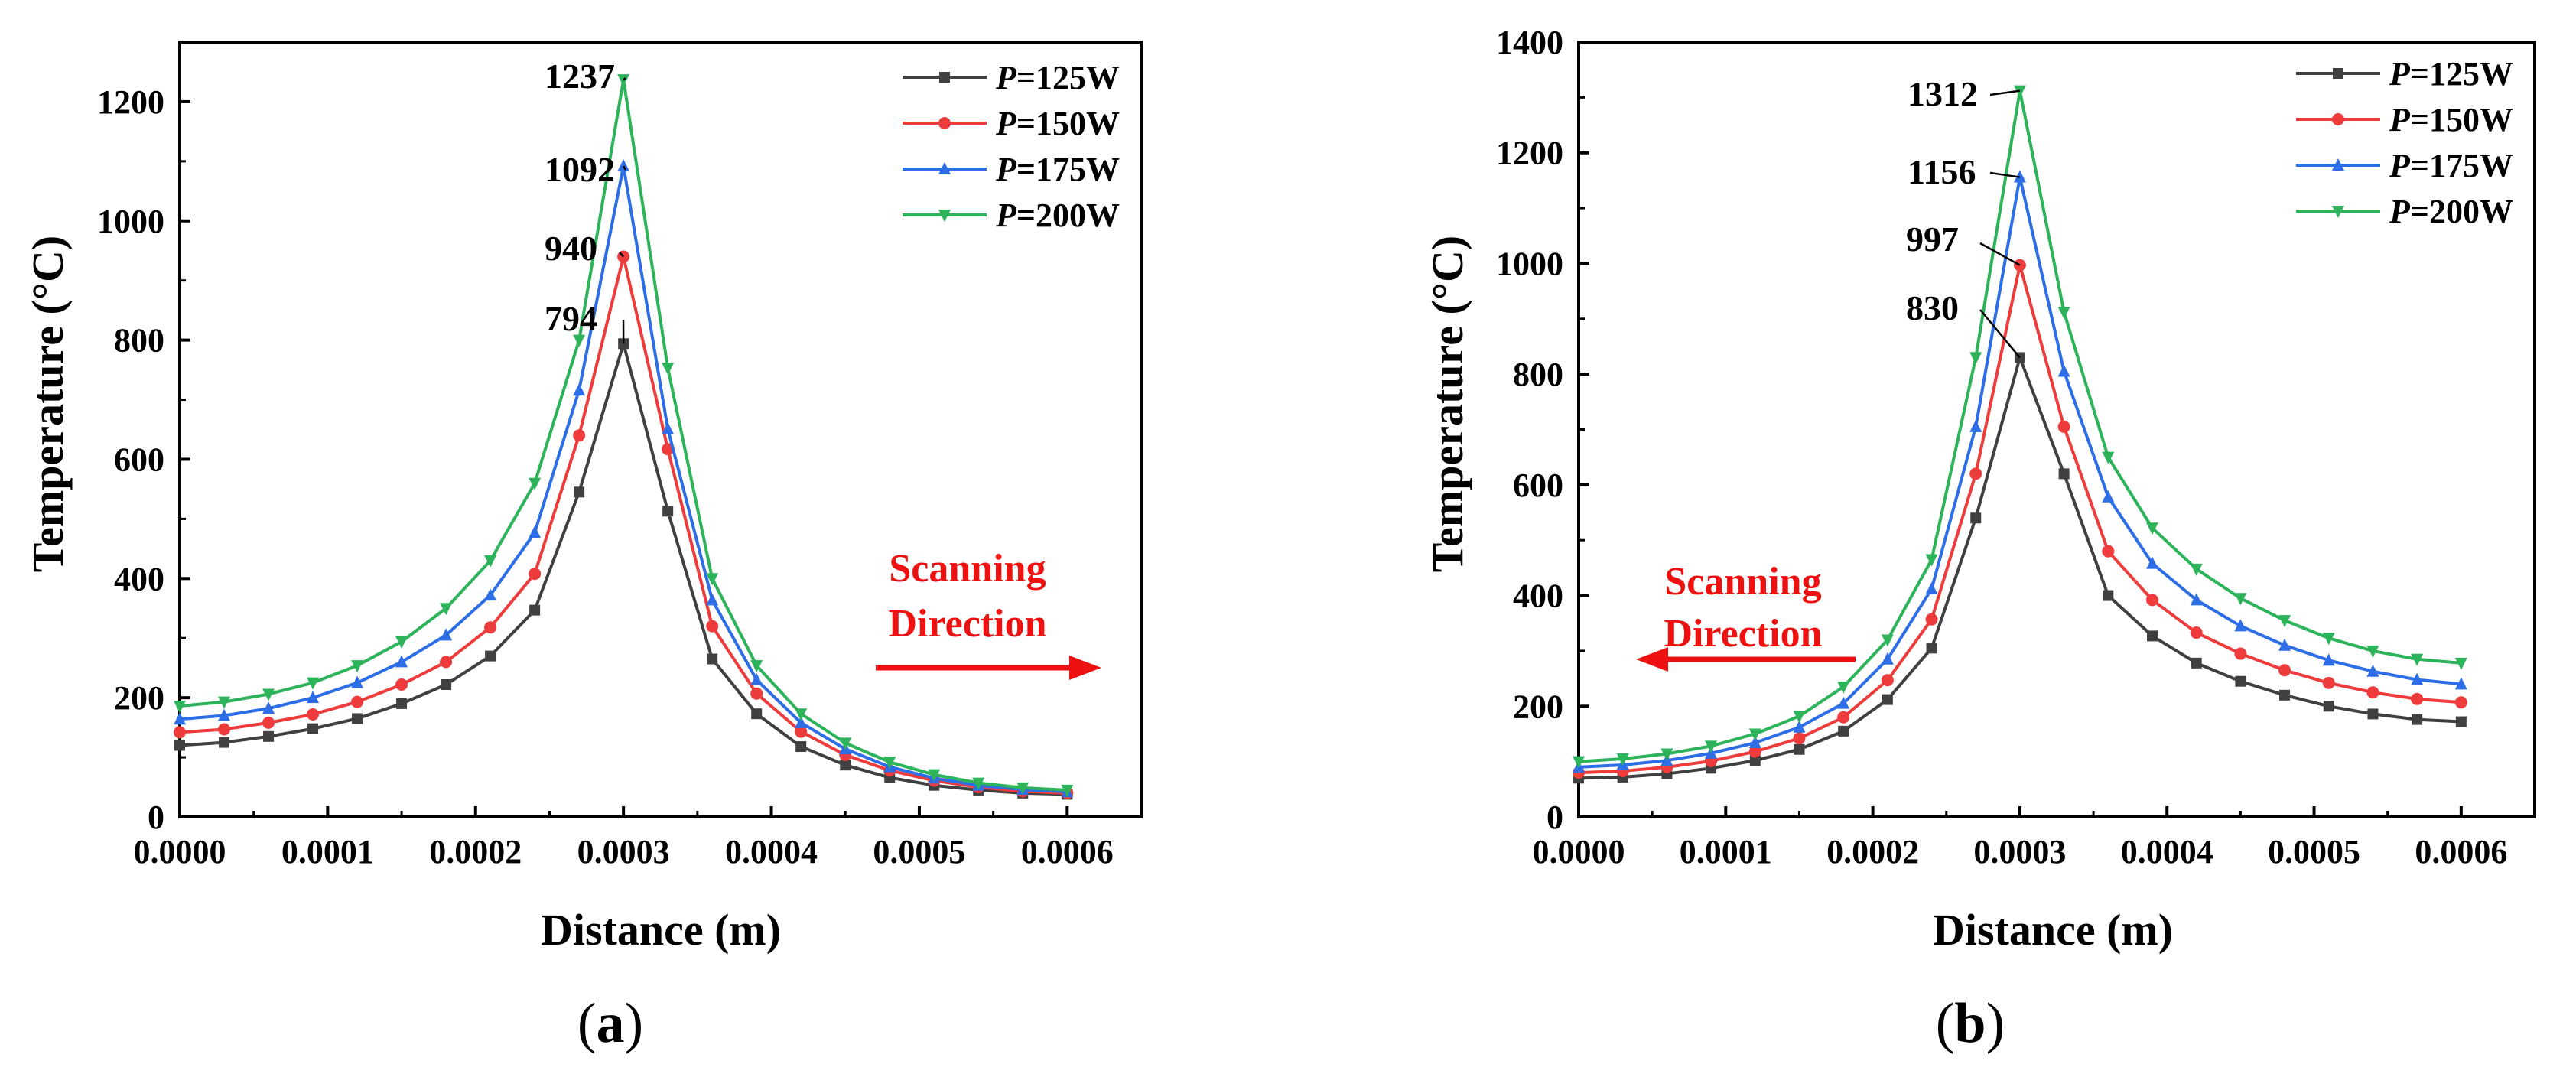  I want to click on y-tick-label-b-4: 800, so click(1538, 374).